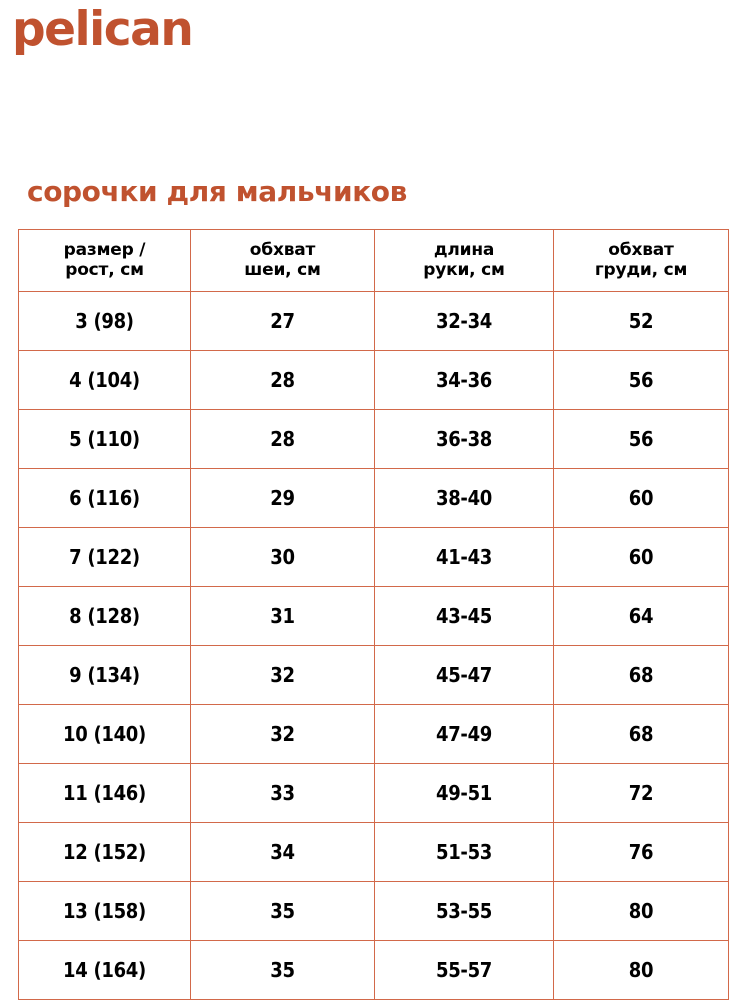 This screenshot has width=744, height=1000. What do you see at coordinates (104, 498) in the screenshot?
I see `cell-size: 6 (116)` at bounding box center [104, 498].